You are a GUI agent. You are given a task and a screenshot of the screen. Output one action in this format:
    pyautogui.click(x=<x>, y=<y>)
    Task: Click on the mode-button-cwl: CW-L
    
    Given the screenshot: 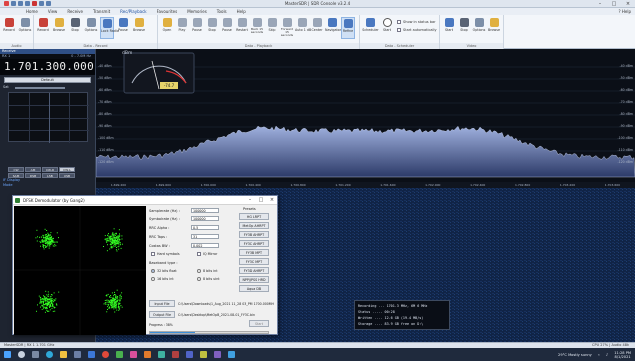 What is the action you would take?
    pyautogui.click(x=67, y=169)
    